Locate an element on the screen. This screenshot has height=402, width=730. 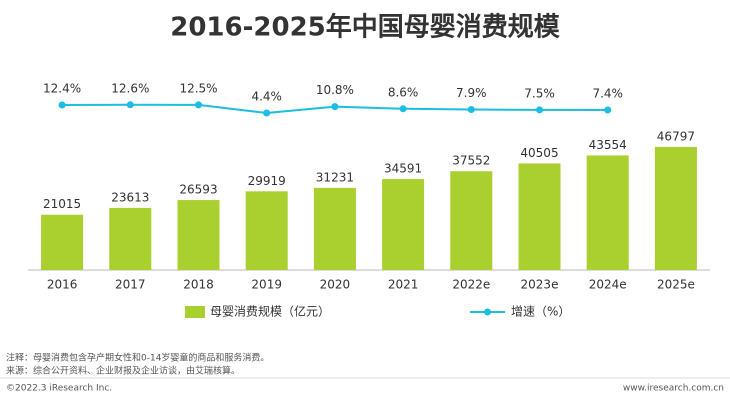
bar-label: 34591 is located at coordinates (403, 169).